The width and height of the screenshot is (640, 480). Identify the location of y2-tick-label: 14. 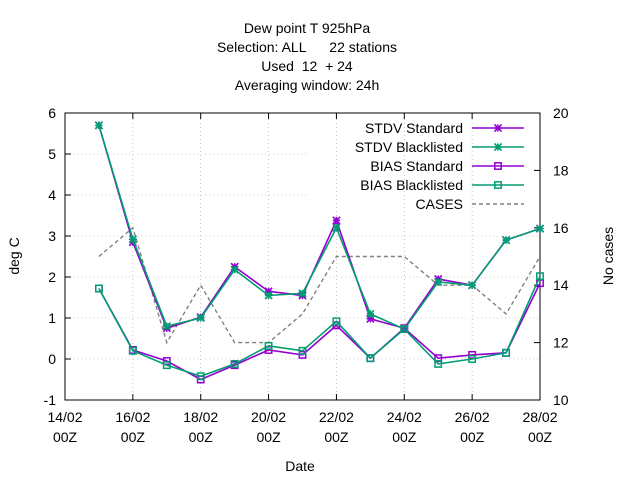
(561, 285).